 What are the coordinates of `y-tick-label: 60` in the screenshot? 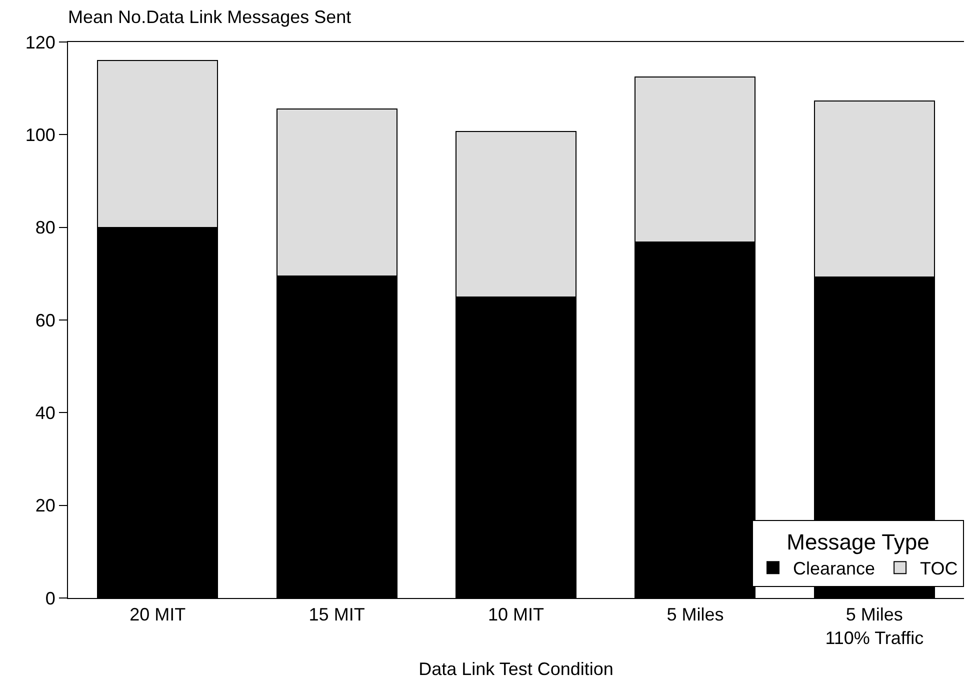 It's located at (45, 320).